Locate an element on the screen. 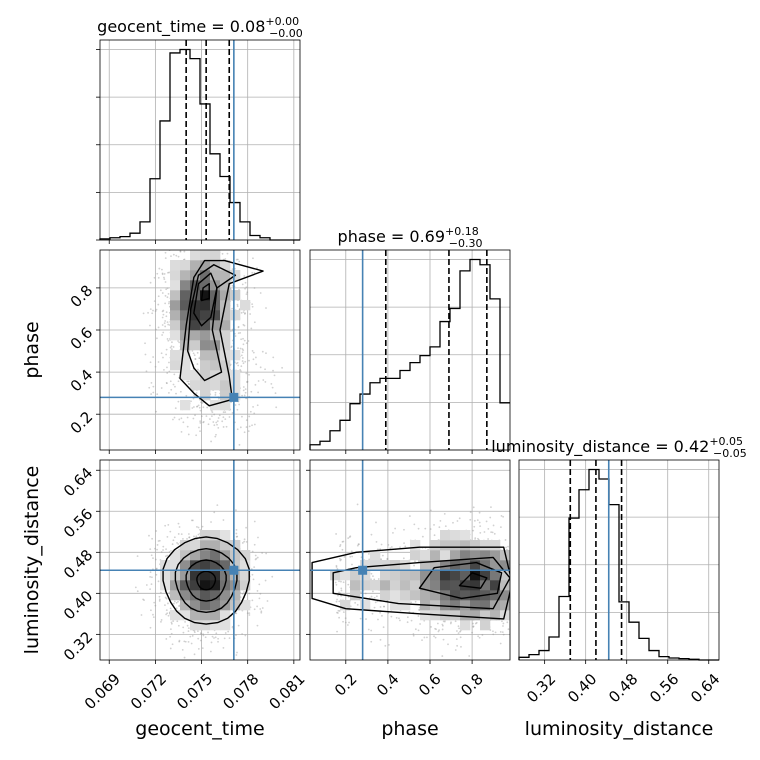 This screenshot has height=760, width=760. y-tick-label: 0.4 is located at coordinates (82, 381).